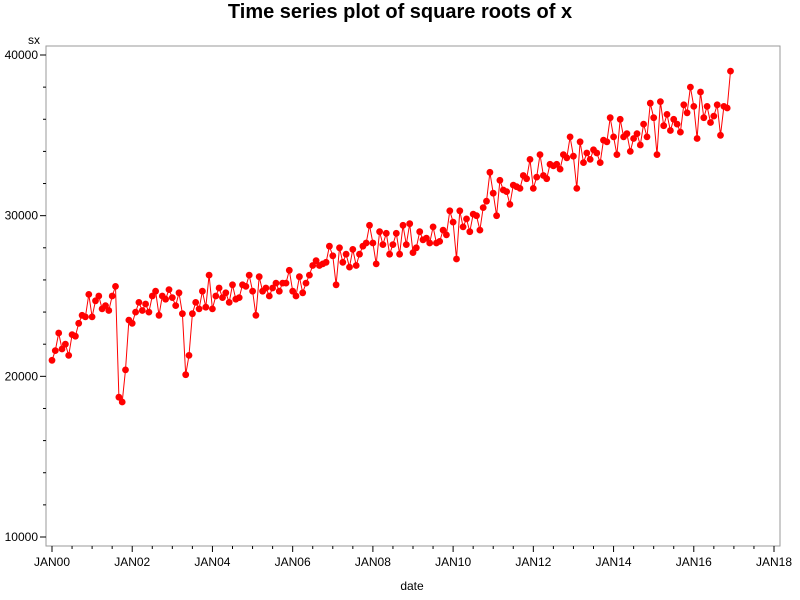 The width and height of the screenshot is (800, 600). I want to click on y-axis-label: sx, so click(34, 40).